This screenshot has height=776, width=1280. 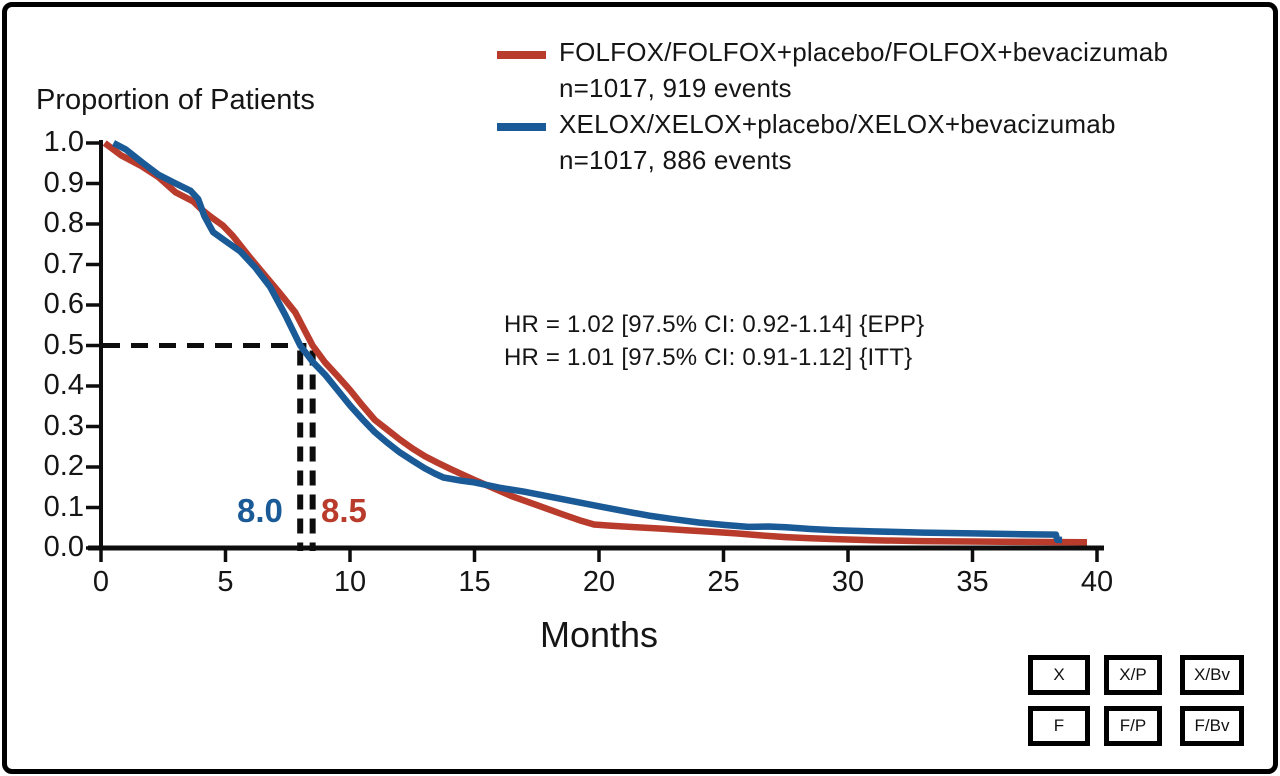 What do you see at coordinates (63, 182) in the screenshot?
I see `y-tick-label: 0.9` at bounding box center [63, 182].